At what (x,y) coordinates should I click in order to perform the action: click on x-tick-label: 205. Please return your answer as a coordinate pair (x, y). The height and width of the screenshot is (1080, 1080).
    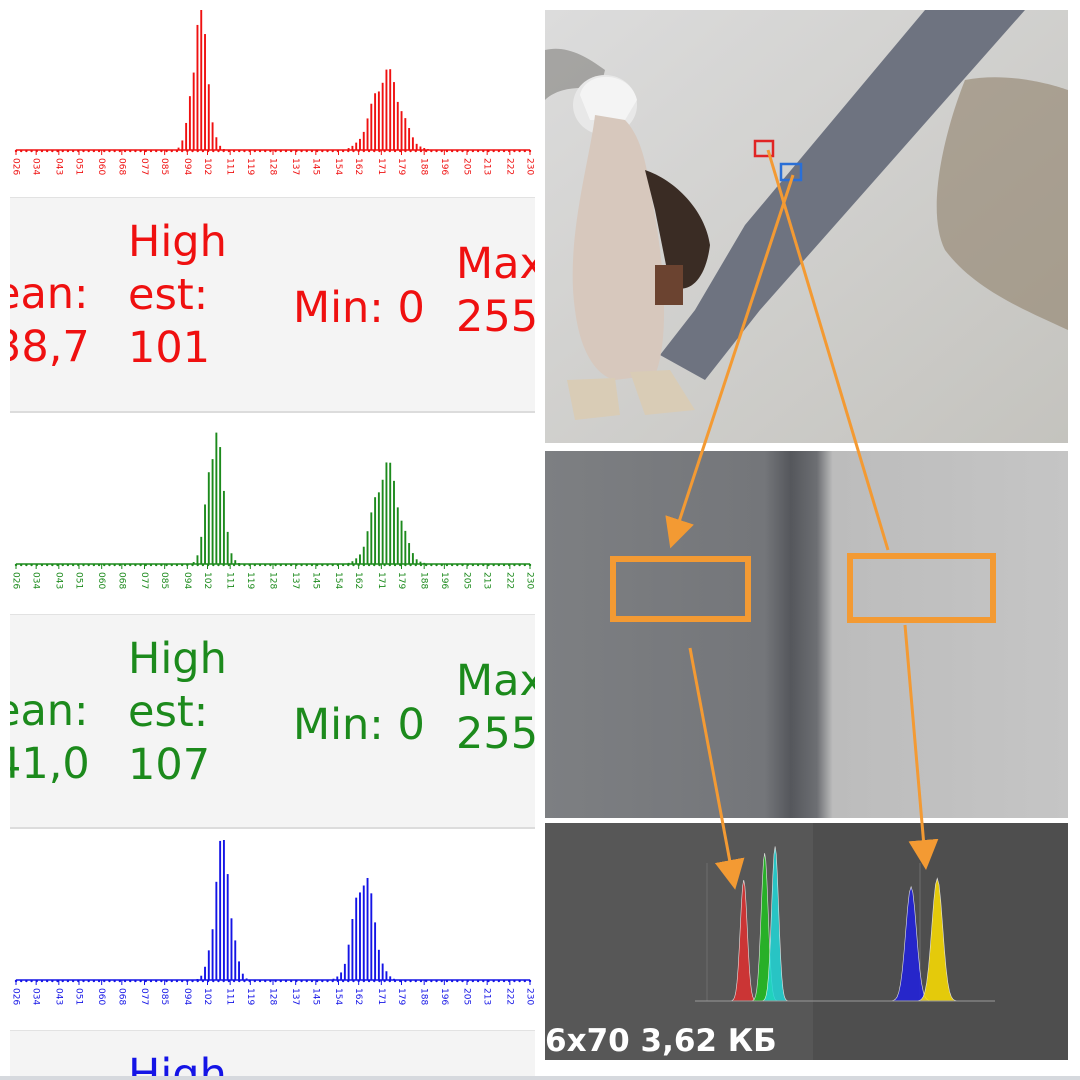
    Looking at the image, I should click on (467, 996).